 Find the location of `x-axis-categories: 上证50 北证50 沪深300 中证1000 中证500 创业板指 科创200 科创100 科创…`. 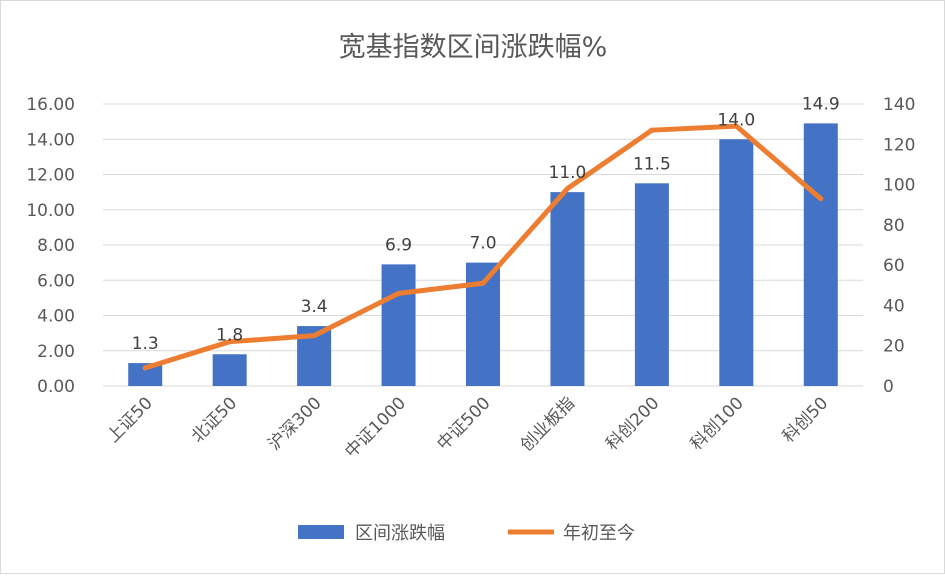

x-axis-categories: 上证50 北证50 沪深300 中证1000 中证500 创业板指 科创200 科创100 科创… is located at coordinates (467, 427).